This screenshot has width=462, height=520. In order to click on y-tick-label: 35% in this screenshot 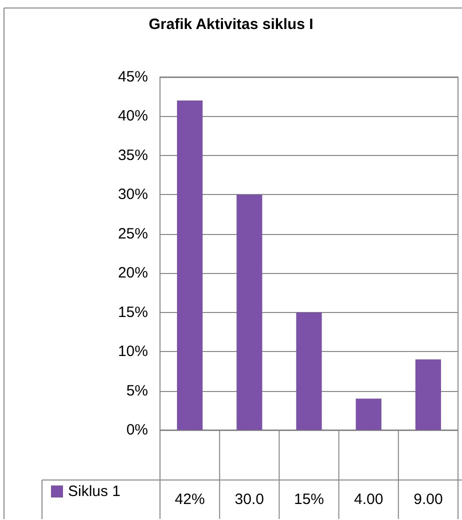, I will do `click(133, 155)`.